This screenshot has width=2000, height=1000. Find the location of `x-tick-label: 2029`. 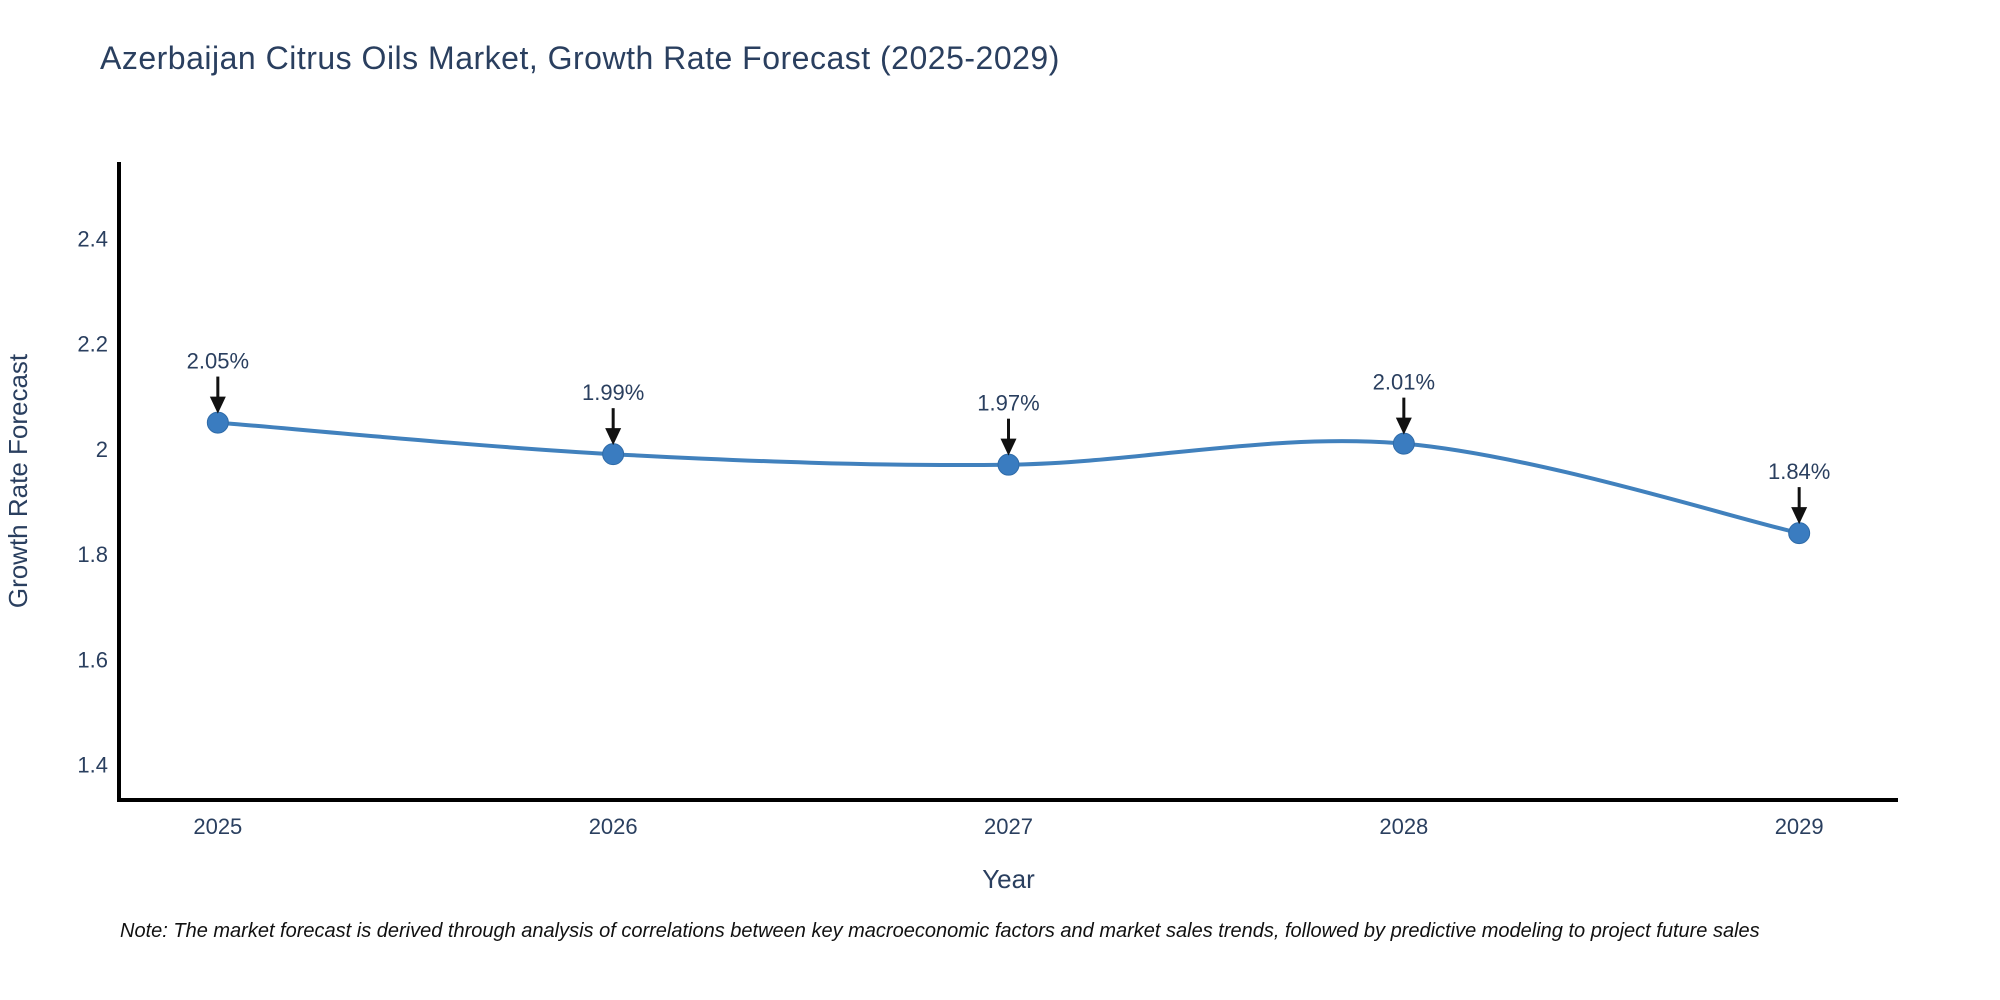

x-tick-label: 2029 is located at coordinates (1799, 826).